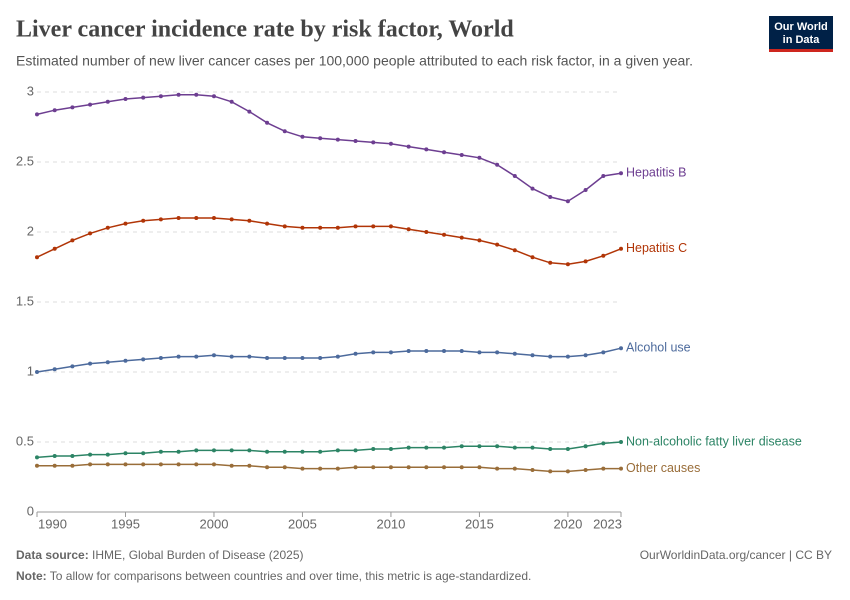 This screenshot has height=600, width=850. Describe the element at coordinates (714, 441) in the screenshot. I see `legend-label: Non-alcoholic fatty liver disease` at that location.